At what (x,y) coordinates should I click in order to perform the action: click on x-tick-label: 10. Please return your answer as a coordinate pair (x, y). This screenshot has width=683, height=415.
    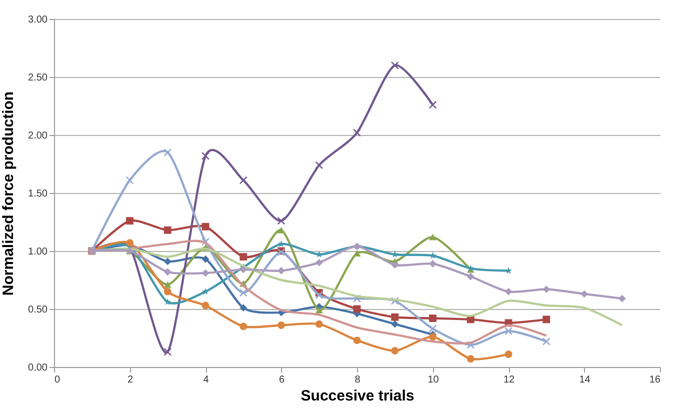
    Looking at the image, I should click on (434, 380).